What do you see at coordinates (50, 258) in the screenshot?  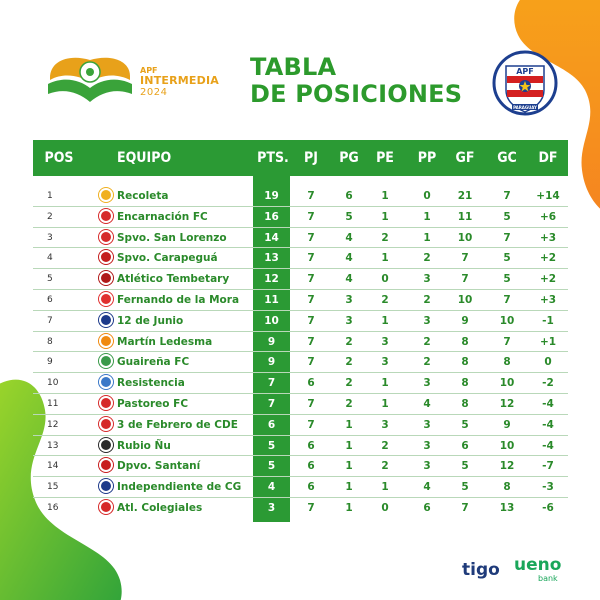 I see `row-pos: 4` at bounding box center [50, 258].